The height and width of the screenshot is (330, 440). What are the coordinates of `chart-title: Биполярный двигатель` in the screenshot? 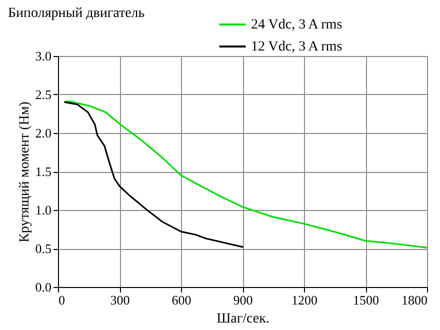 It's located at (76, 13).